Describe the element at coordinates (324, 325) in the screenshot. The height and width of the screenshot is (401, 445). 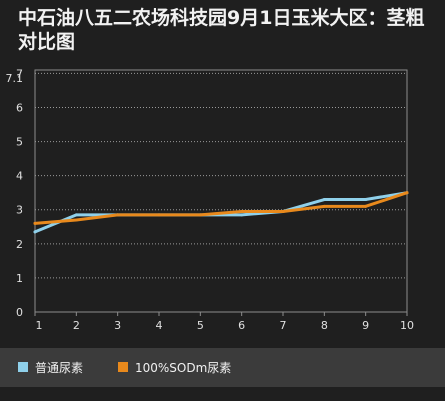
I see `x-tick-label-7: 8` at that location.